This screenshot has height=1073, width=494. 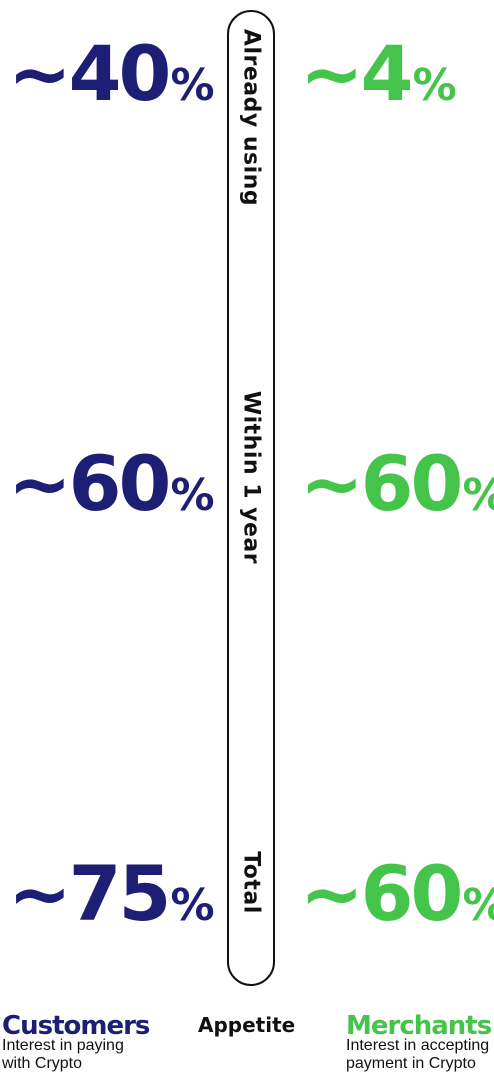 What do you see at coordinates (357, 73) in the screenshot?
I see `value-number: ~4` at bounding box center [357, 73].